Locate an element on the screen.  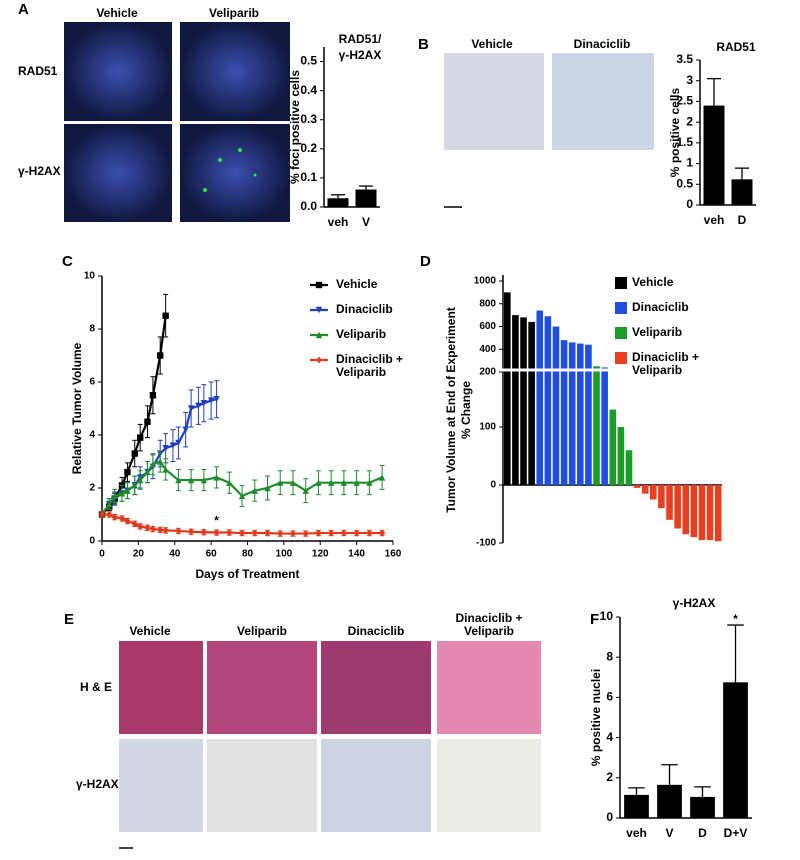
y-tick-label: 10 is located at coordinates (90, 276).